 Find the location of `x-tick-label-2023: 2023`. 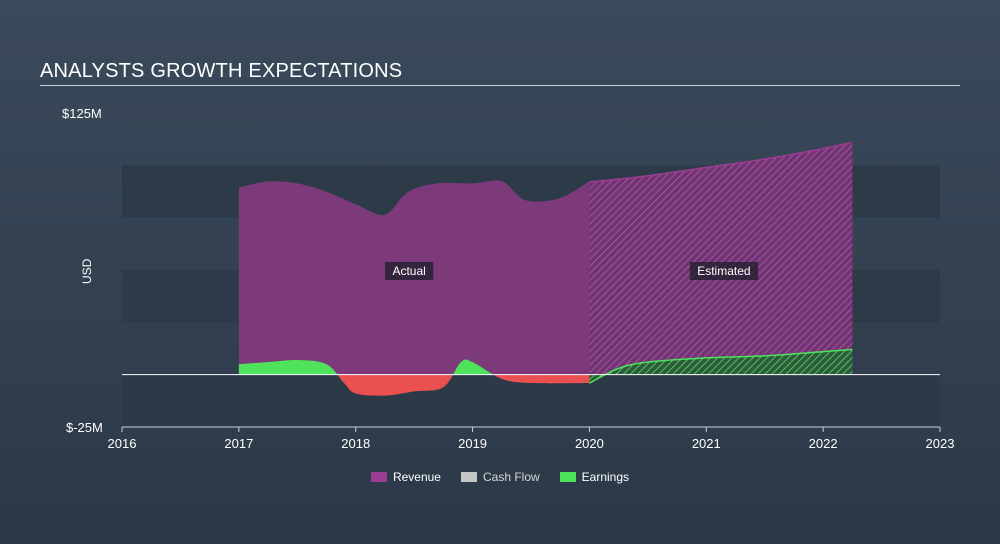

x-tick-label-2023: 2023 is located at coordinates (940, 443).